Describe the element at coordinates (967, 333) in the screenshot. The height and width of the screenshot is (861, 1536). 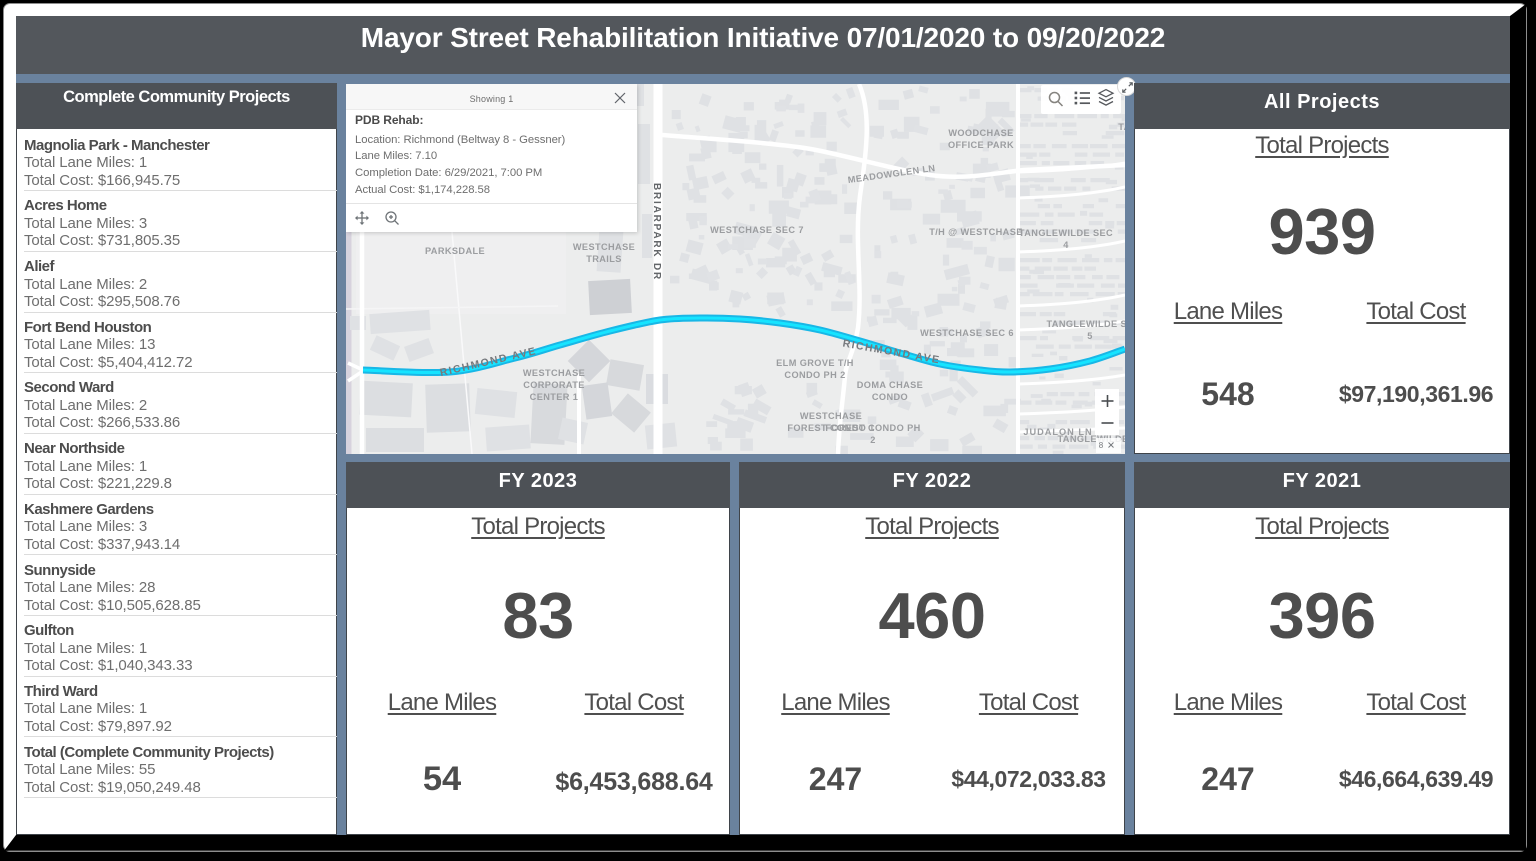
I see `svg-text: WESTCHASE SEC 6` at that location.